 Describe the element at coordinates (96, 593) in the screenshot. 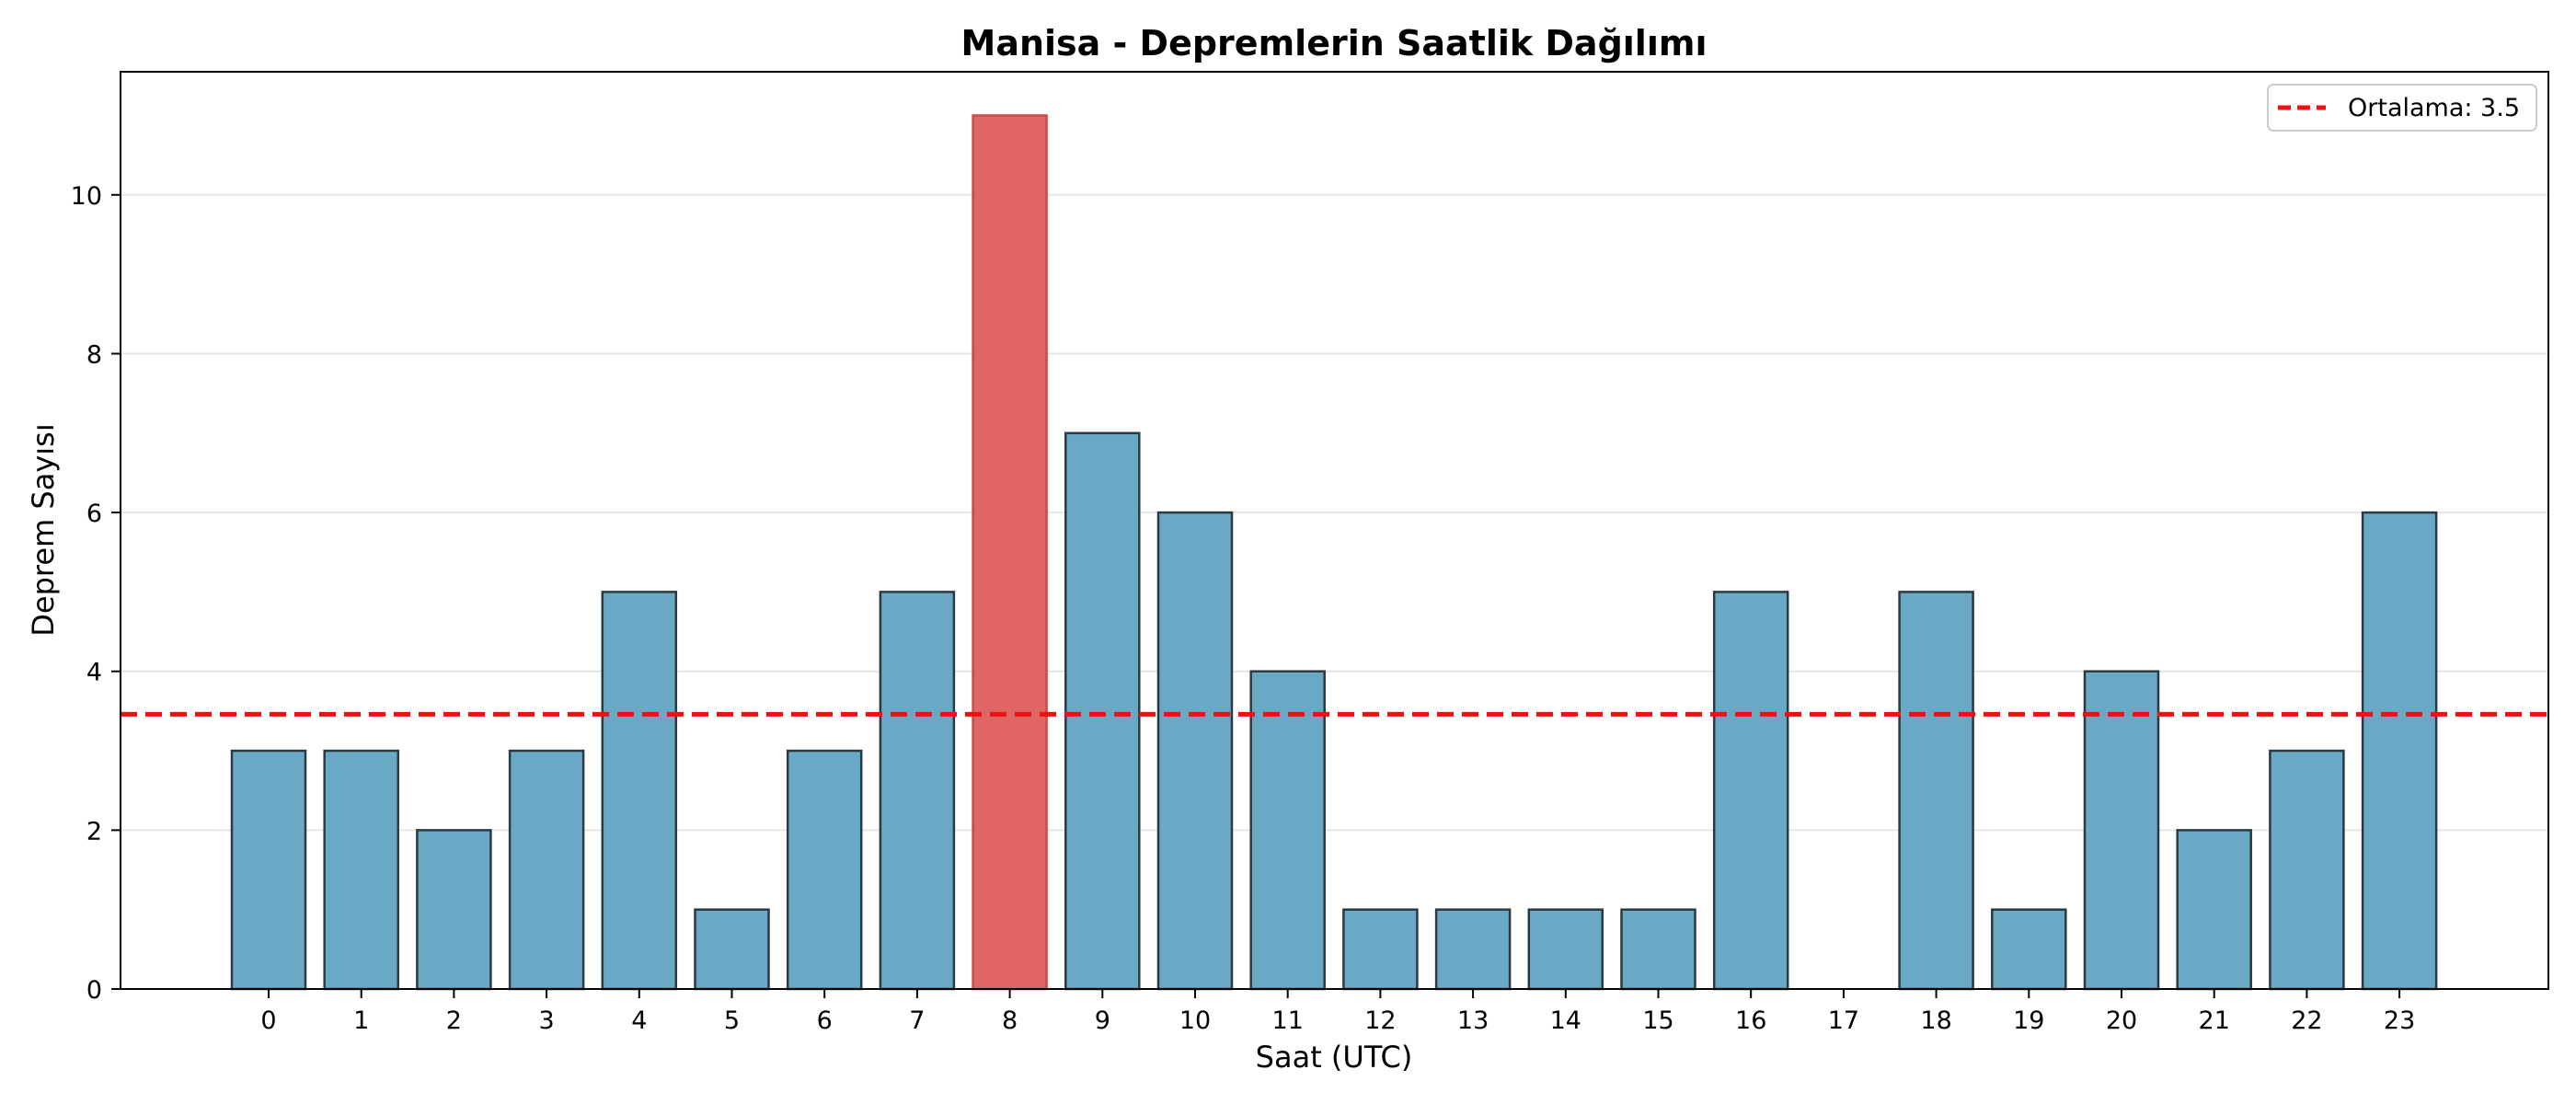

I see `y-axis: 0 2 4 6 8 10` at that location.